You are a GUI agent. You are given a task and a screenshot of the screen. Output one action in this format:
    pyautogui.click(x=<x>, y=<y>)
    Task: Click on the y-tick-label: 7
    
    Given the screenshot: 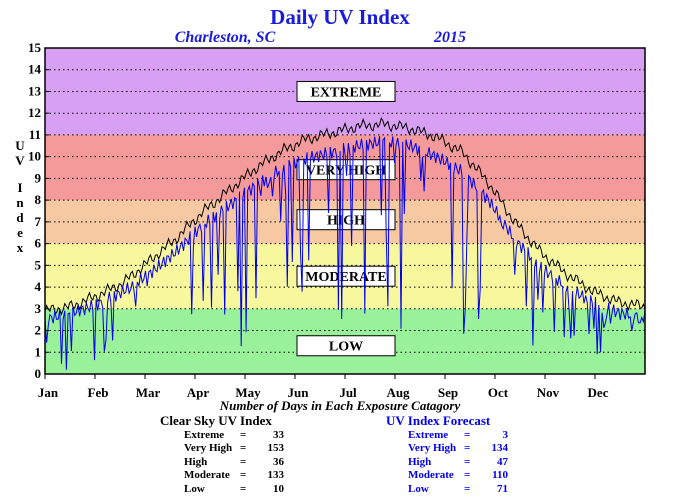 What is the action you would take?
    pyautogui.click(x=38, y=221)
    